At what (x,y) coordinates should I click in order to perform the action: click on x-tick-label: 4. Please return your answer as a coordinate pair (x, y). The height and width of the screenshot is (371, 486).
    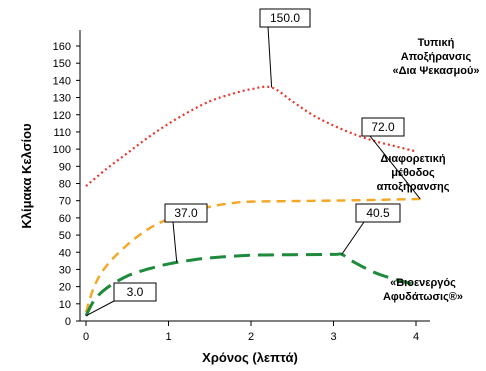
    Looking at the image, I should click on (416, 337).